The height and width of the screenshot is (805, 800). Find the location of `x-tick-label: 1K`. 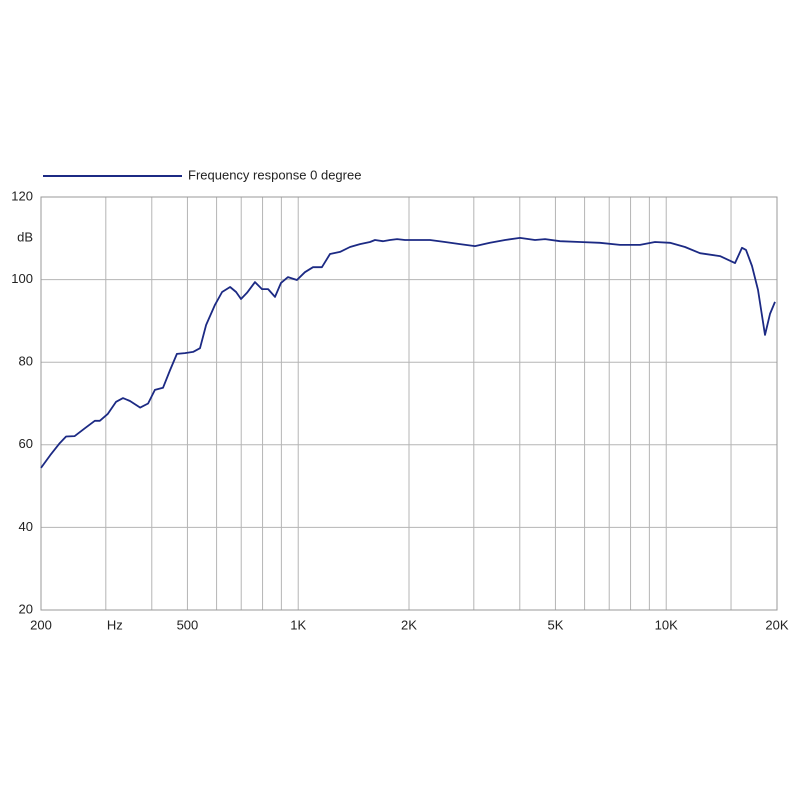

x-tick-label: 1K is located at coordinates (298, 624).